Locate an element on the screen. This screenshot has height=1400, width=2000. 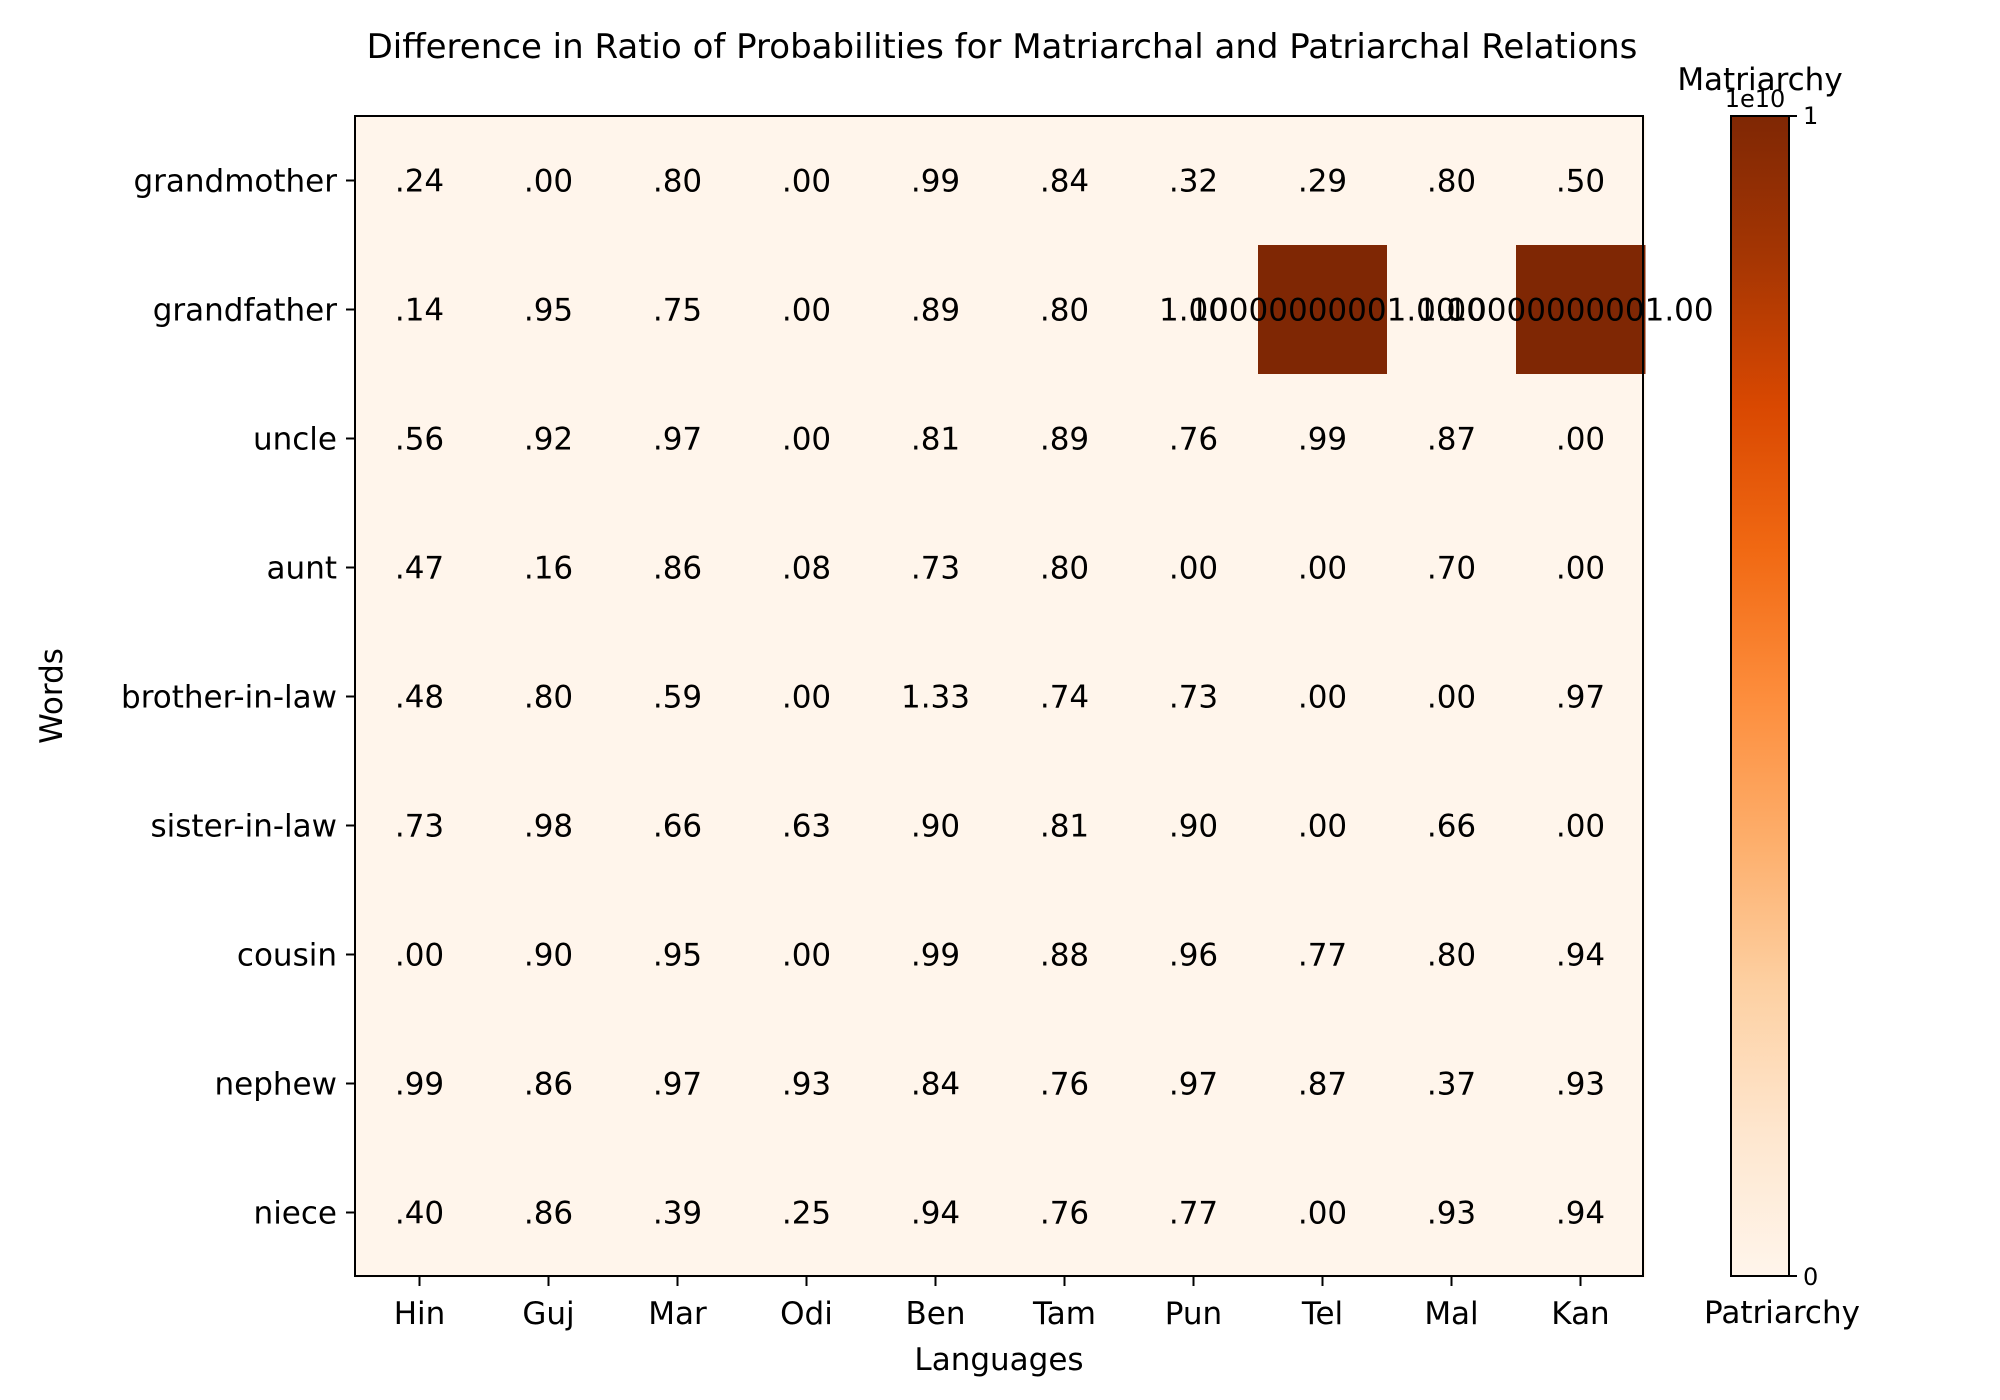
colorbar: 1 0 1e10 Matriarchy Patriarchy is located at coordinates (1768, 696).